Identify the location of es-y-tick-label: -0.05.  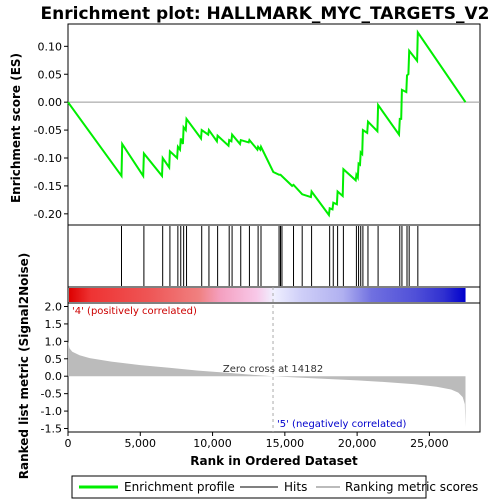
(48, 130).